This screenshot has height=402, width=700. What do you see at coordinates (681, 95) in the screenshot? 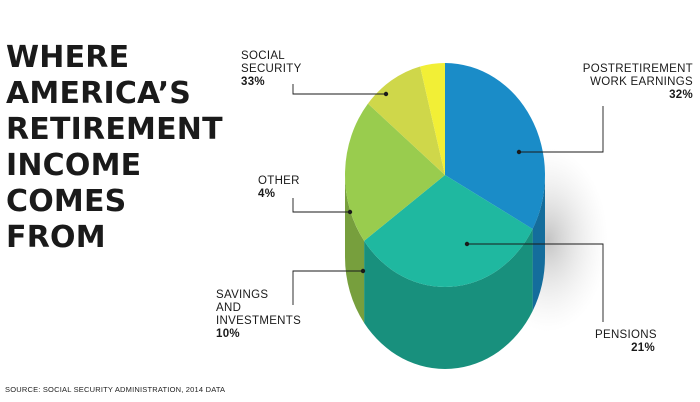
I see `slice-label-value: 32%` at bounding box center [681, 95].